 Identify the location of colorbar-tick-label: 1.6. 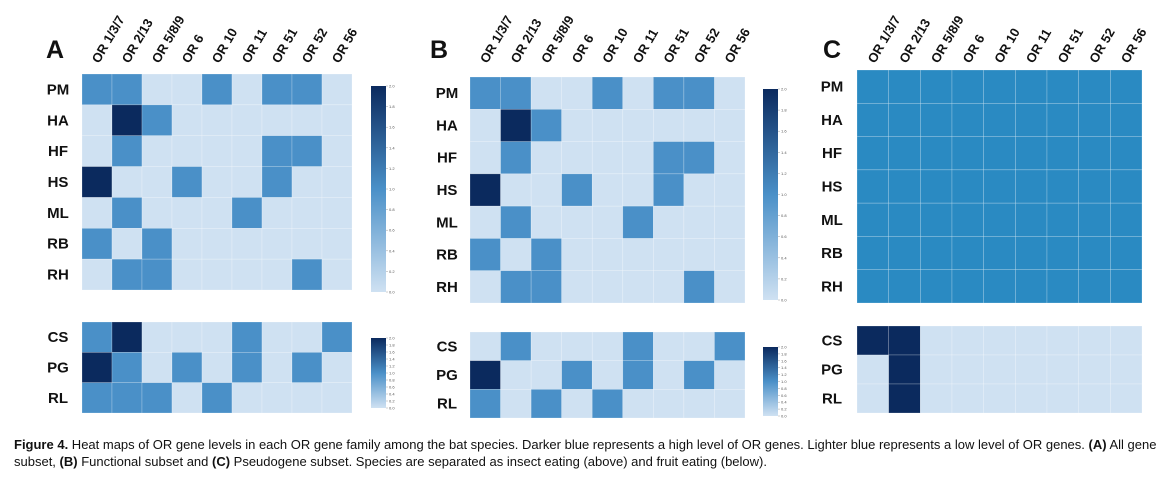
(784, 131).